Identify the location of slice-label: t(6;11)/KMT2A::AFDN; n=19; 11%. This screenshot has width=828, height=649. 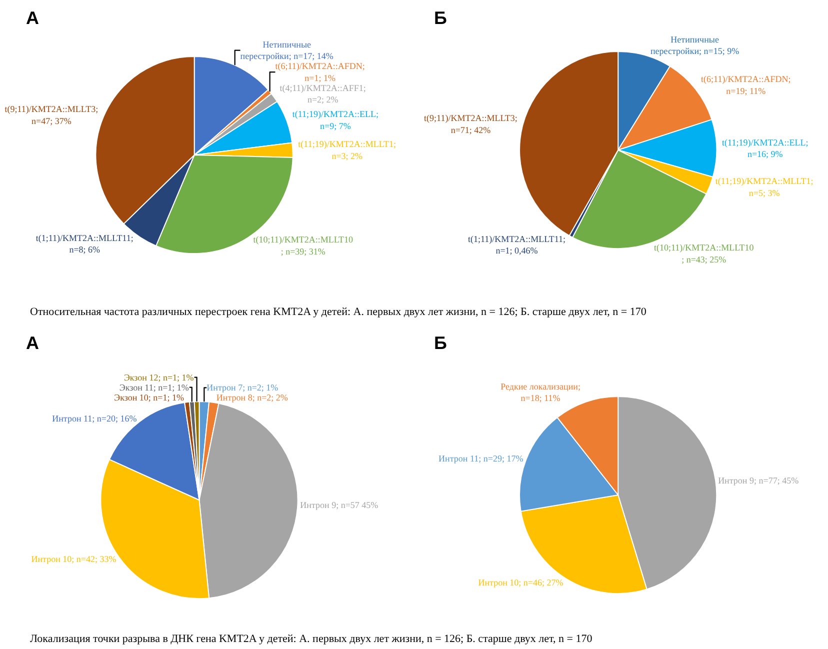
(746, 85).